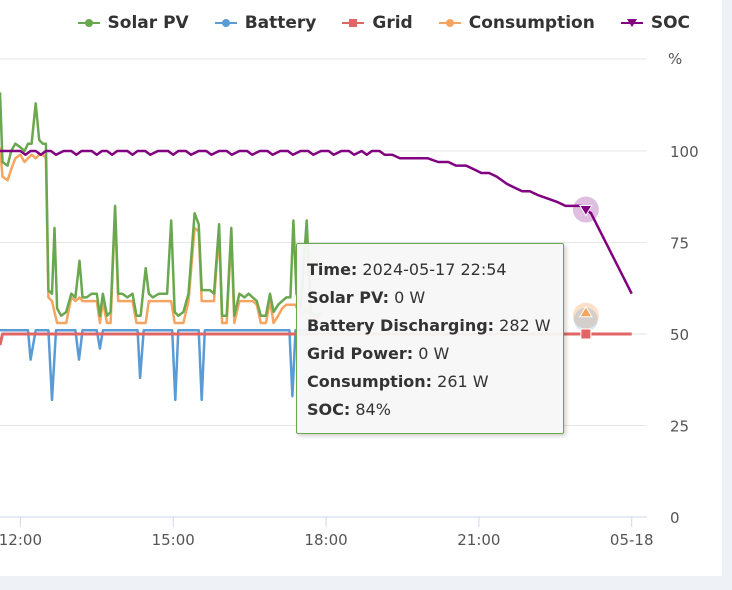 This screenshot has width=732, height=590. What do you see at coordinates (348, 297) in the screenshot?
I see `tooltip-solar-label: Solar PV:` at bounding box center [348, 297].